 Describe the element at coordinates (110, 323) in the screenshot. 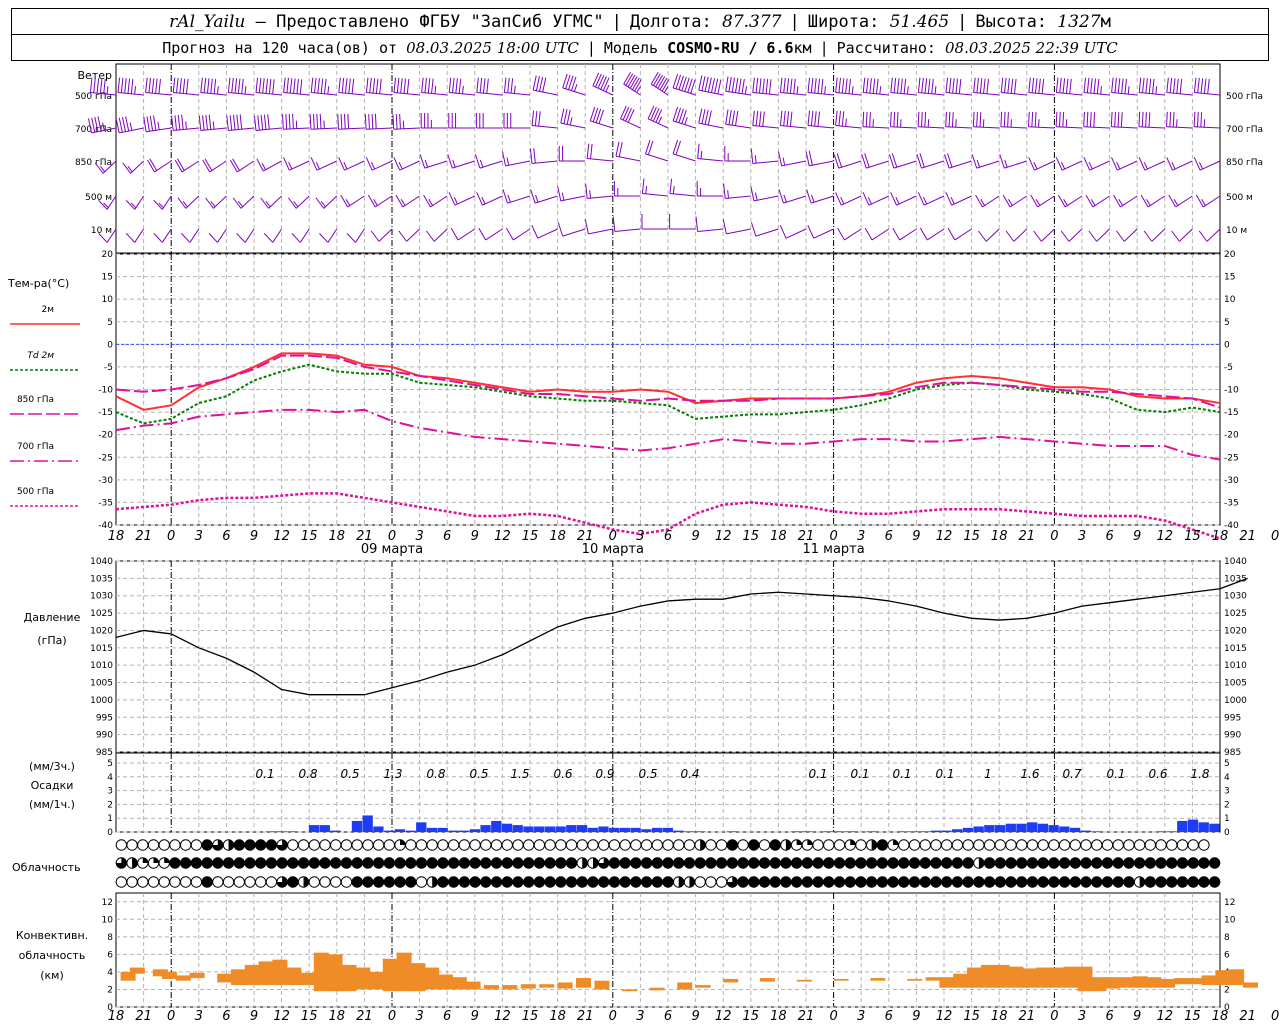

I see `y-tick-label-left: 5` at that location.